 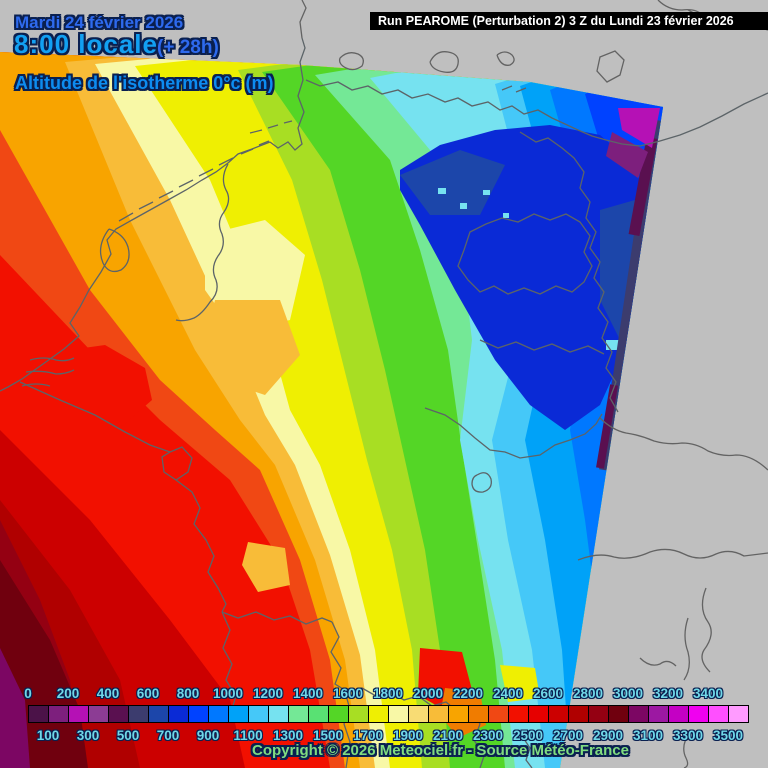 I want to click on legend-tick-label: 3400, so click(x=708, y=693).